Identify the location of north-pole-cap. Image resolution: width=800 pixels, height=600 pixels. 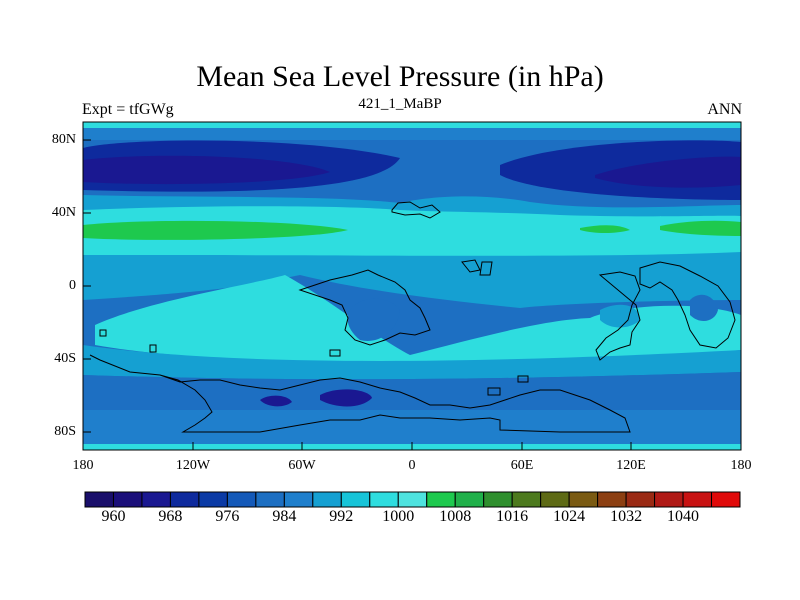
(412, 125).